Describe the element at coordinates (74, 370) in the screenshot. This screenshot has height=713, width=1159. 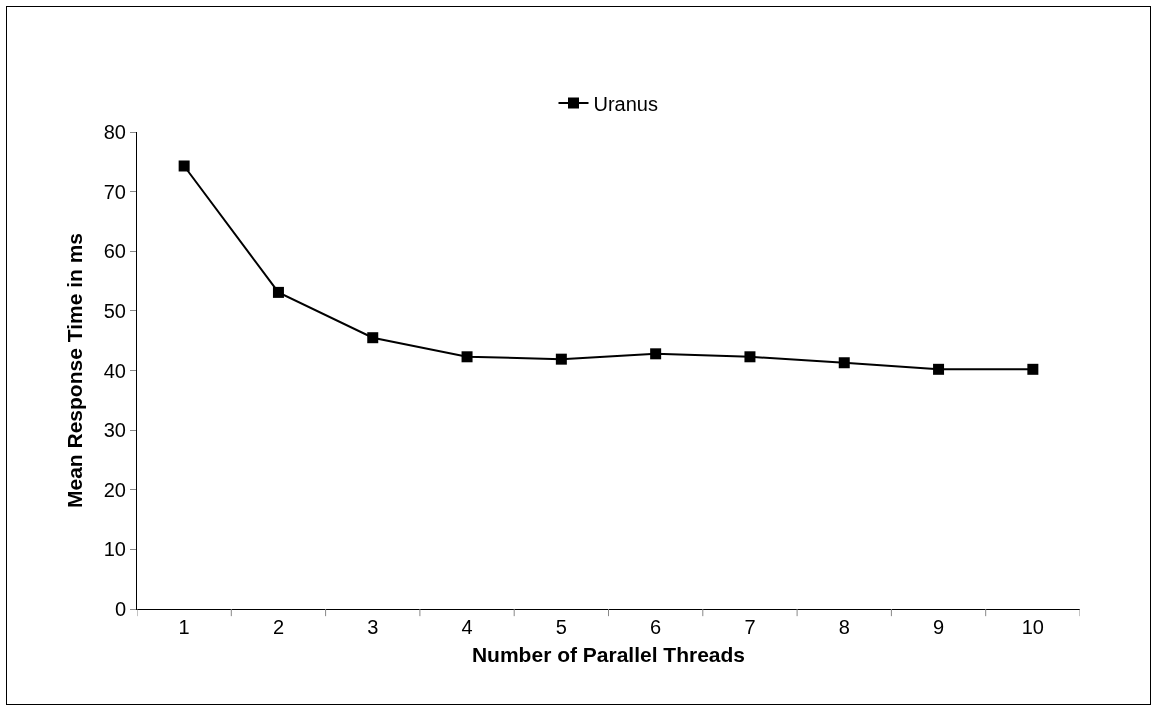
I see `y-axis-title: Mean Response Time in ms` at that location.